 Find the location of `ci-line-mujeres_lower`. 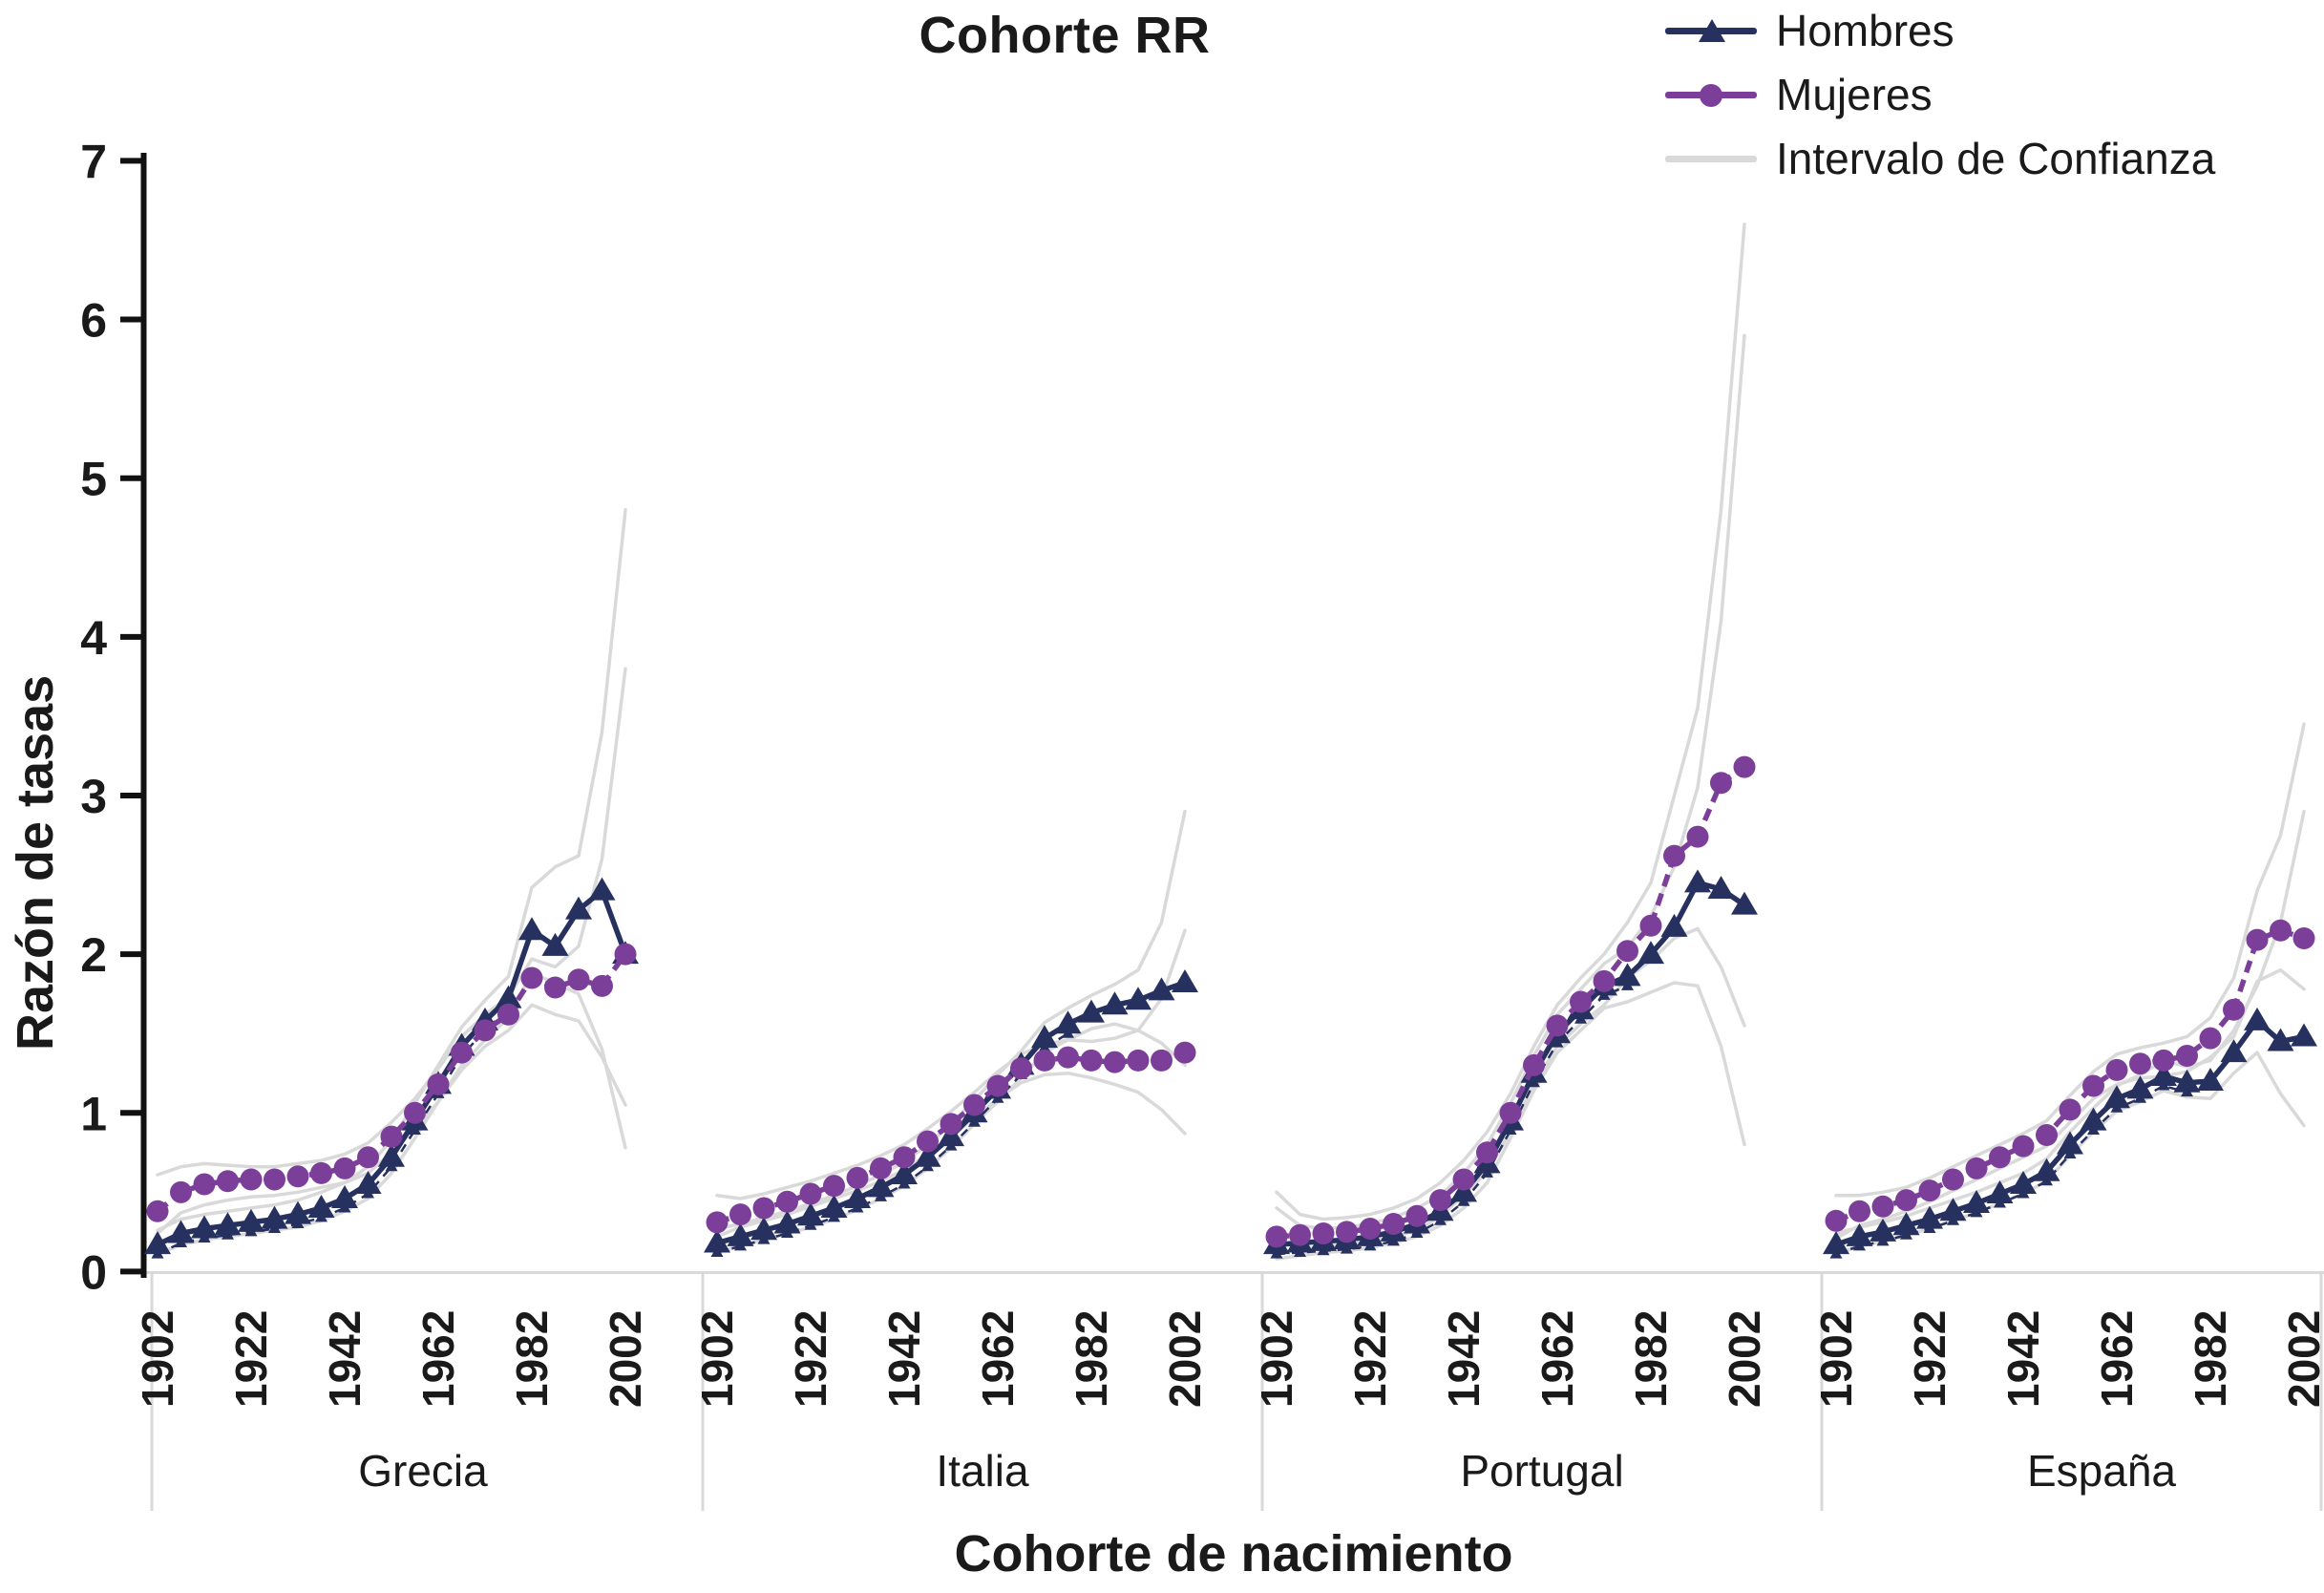

ci-line-mujeres_lower is located at coordinates (2070, 1104).